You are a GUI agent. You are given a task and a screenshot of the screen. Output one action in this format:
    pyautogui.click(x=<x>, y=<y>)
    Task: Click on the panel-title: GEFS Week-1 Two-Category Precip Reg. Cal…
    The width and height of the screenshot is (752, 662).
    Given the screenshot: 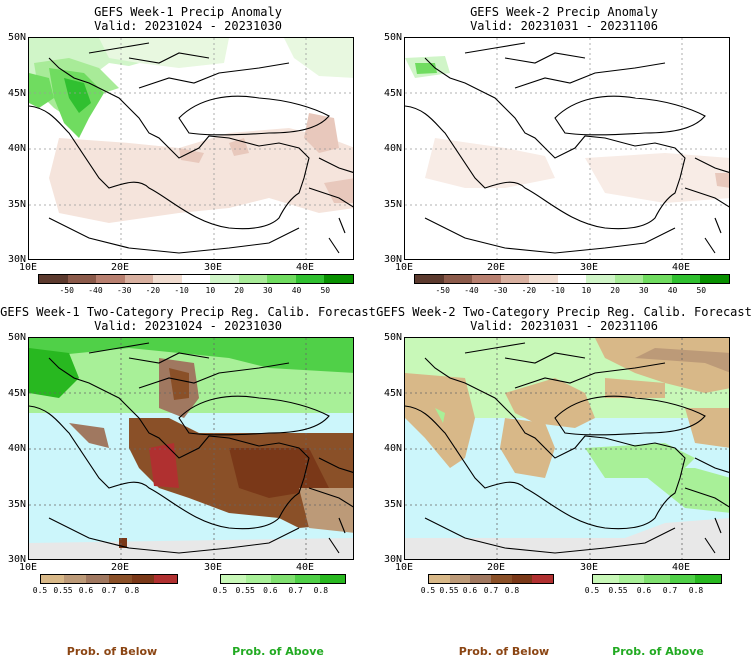 What is the action you would take?
    pyautogui.click(x=188, y=312)
    